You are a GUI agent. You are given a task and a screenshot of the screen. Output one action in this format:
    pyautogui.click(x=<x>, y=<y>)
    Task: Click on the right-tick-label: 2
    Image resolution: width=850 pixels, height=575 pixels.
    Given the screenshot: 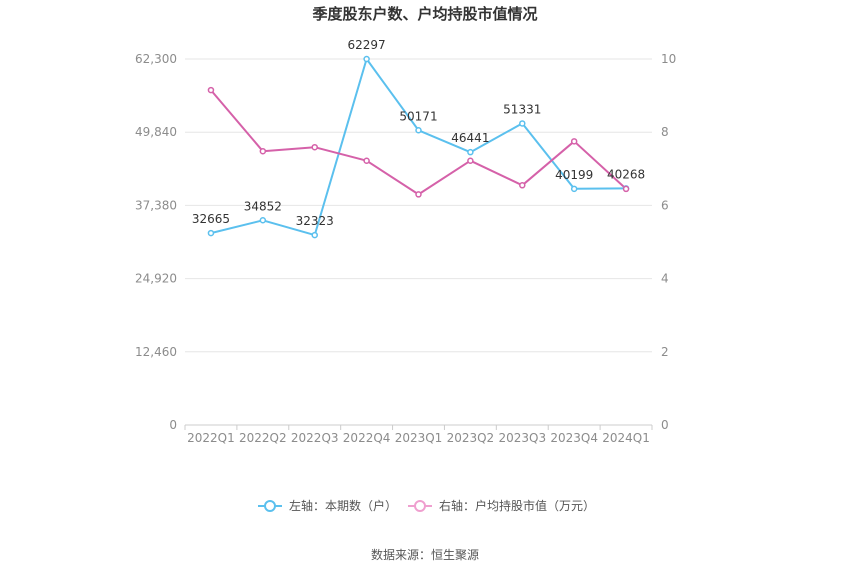 What is the action you would take?
    pyautogui.click(x=665, y=352)
    